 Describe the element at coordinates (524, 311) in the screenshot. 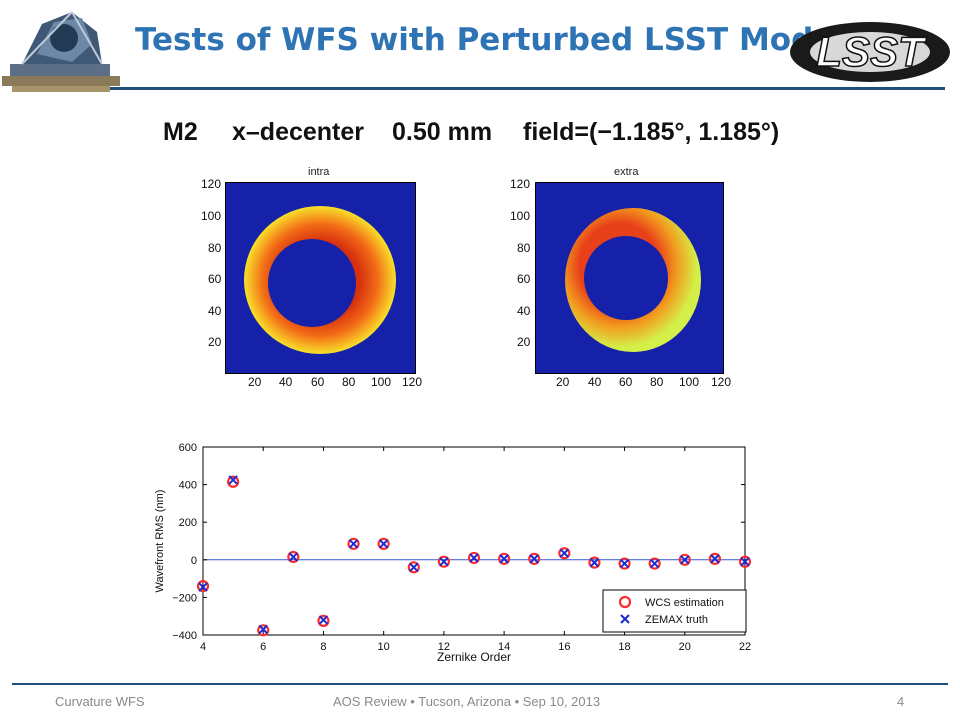

I see `extra-ytick-40: 40` at that location.